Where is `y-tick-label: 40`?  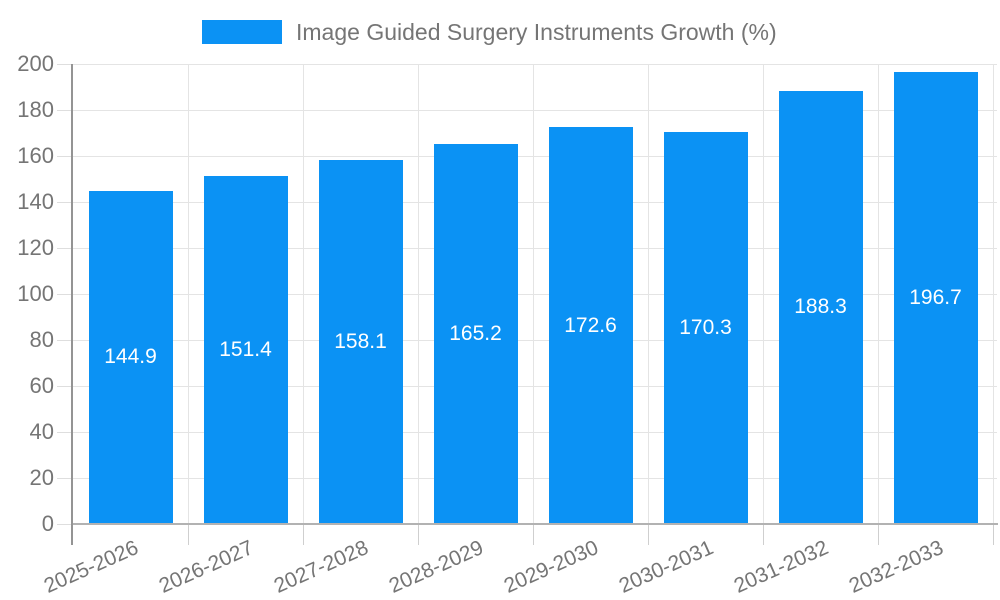
y-tick-label: 40 is located at coordinates (41, 431).